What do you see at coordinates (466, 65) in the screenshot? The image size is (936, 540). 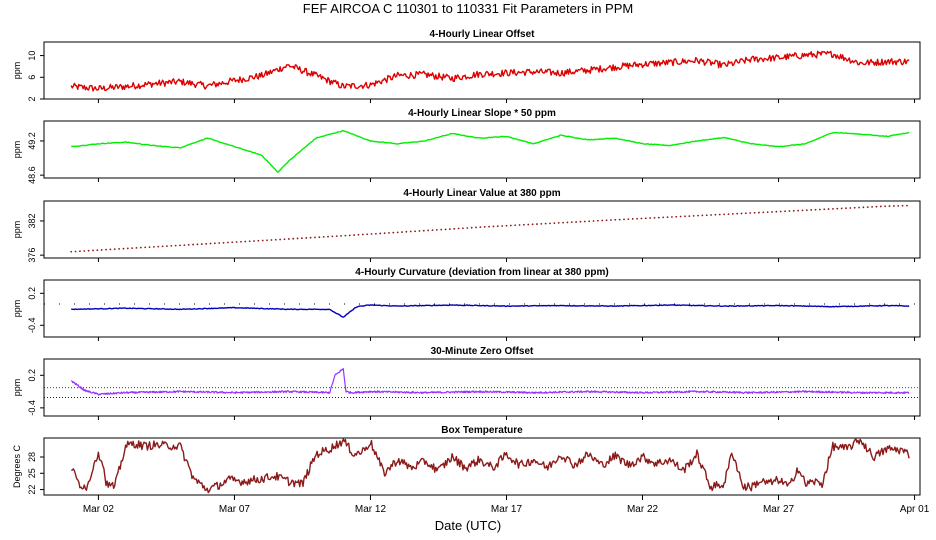 I see `panel-1: 4-Hourly Linear Offset ppm 2 6 10` at bounding box center [466, 65].